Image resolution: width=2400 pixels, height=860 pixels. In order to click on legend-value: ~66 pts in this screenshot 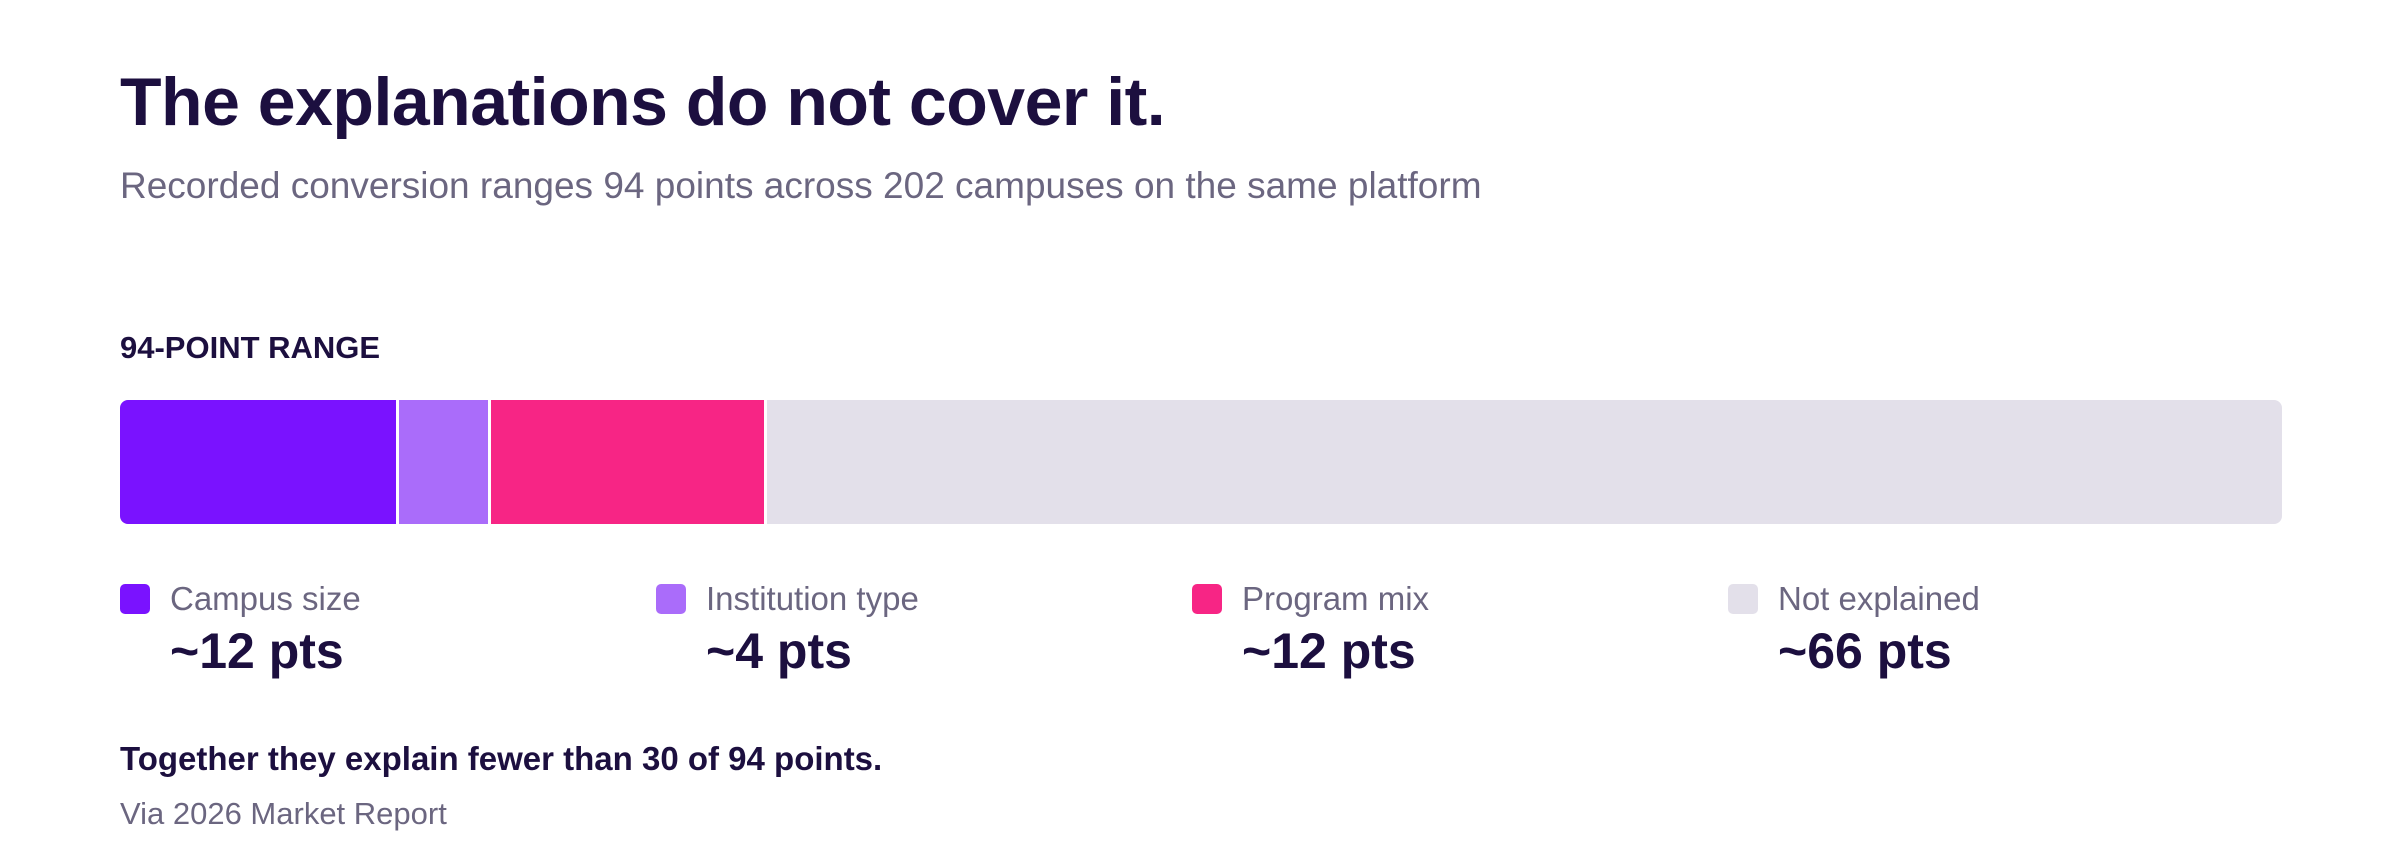, I will do `click(1865, 651)`.